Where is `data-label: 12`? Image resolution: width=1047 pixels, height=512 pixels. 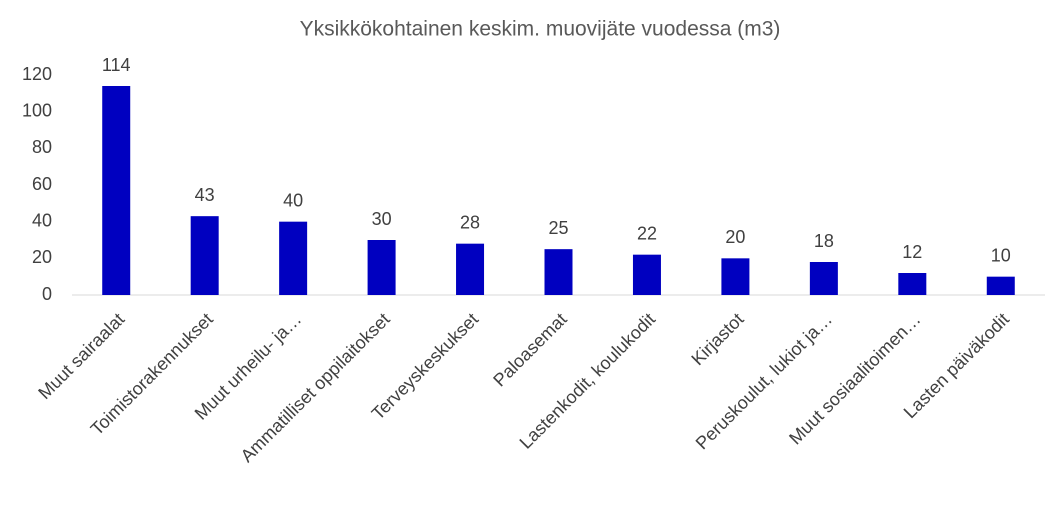 data-label: 12 is located at coordinates (912, 252).